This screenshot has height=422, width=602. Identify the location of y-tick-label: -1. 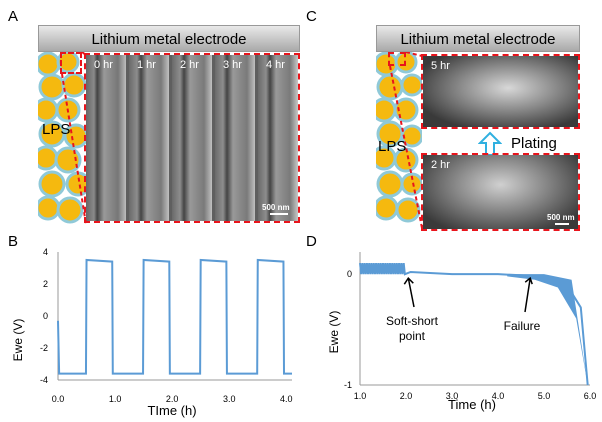
(348, 385).